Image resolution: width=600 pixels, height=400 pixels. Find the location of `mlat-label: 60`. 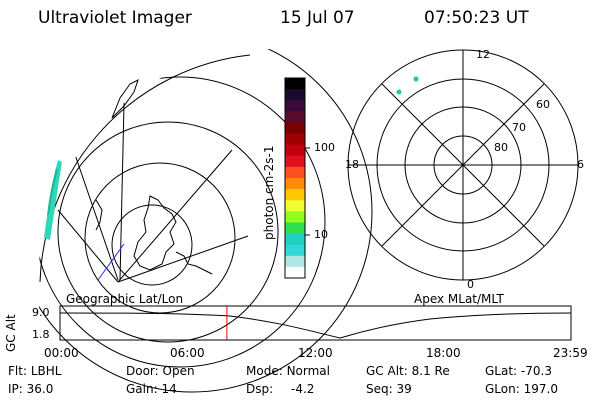

mlat-label: 60 is located at coordinates (543, 104).